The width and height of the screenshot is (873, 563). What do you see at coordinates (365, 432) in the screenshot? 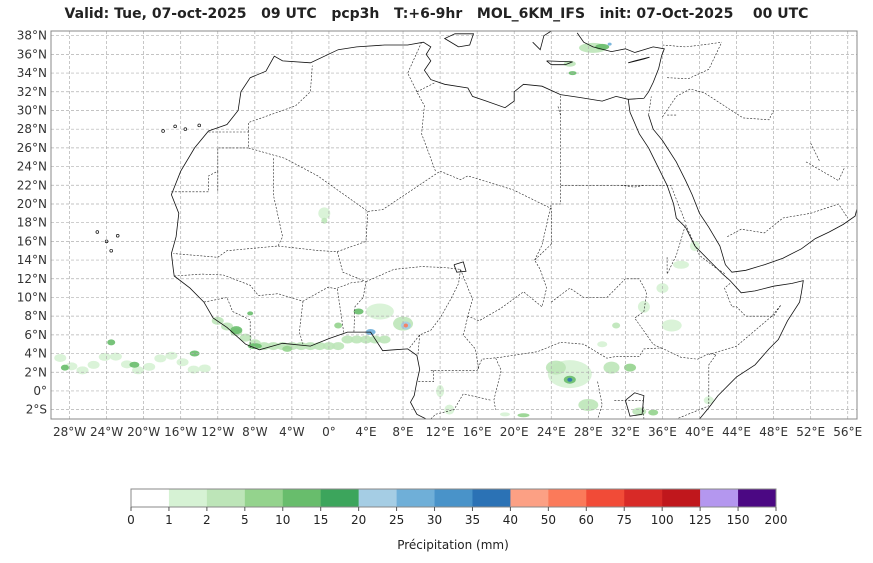
I see `lon-tick-label: 4°E` at bounding box center [365, 432].